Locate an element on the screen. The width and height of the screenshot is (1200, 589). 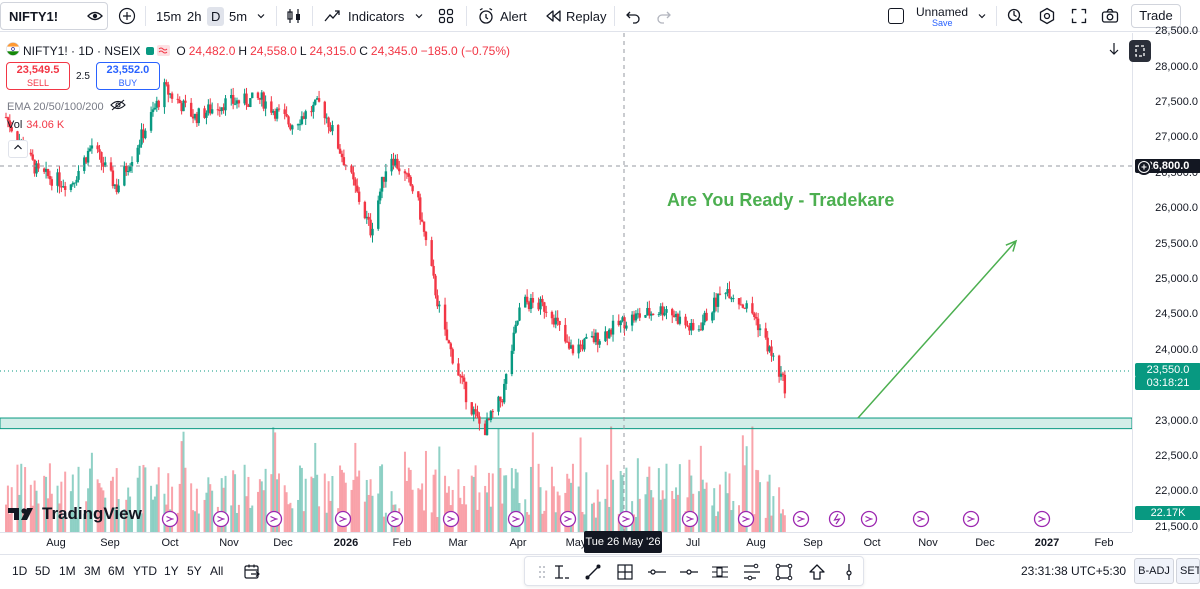
layout-name: Unnamed is located at coordinates (942, 12).